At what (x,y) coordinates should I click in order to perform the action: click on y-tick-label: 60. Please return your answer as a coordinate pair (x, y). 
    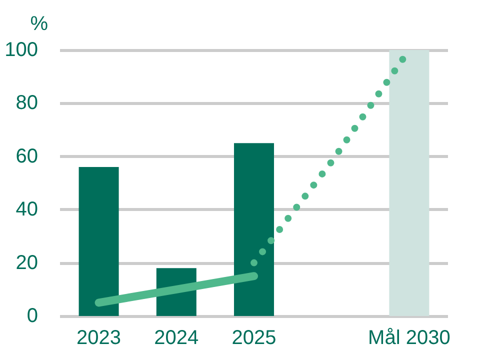
    Looking at the image, I should click on (27, 156).